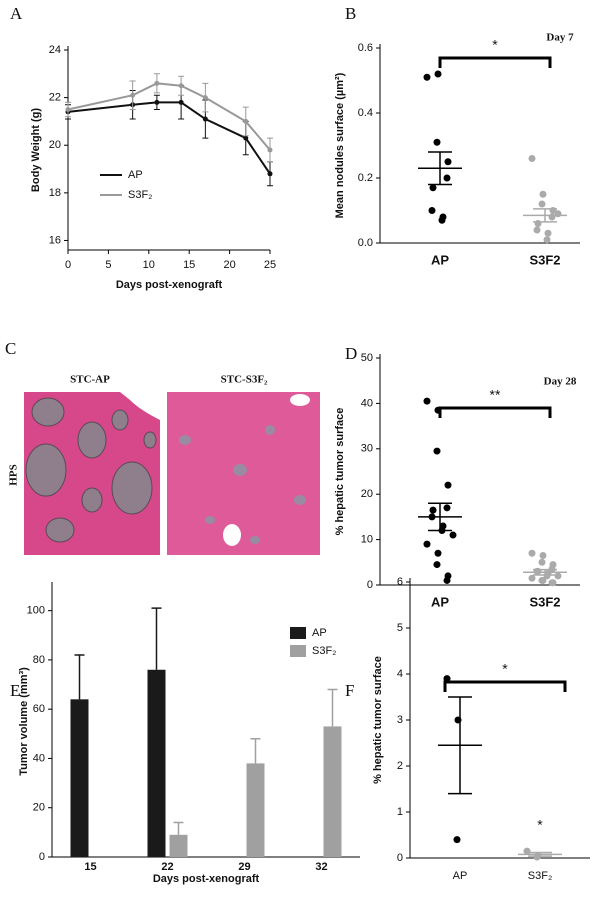 The width and height of the screenshot is (610, 899). I want to click on x-tick-label: 20, so click(229, 265).